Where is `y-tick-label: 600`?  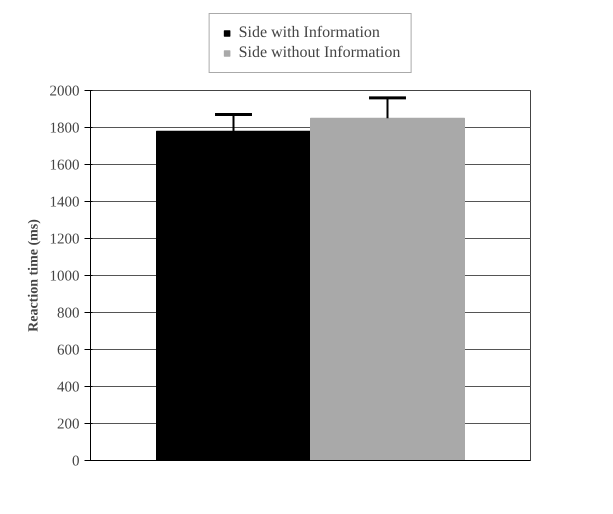 y-tick-label: 600 is located at coordinates (68, 350).